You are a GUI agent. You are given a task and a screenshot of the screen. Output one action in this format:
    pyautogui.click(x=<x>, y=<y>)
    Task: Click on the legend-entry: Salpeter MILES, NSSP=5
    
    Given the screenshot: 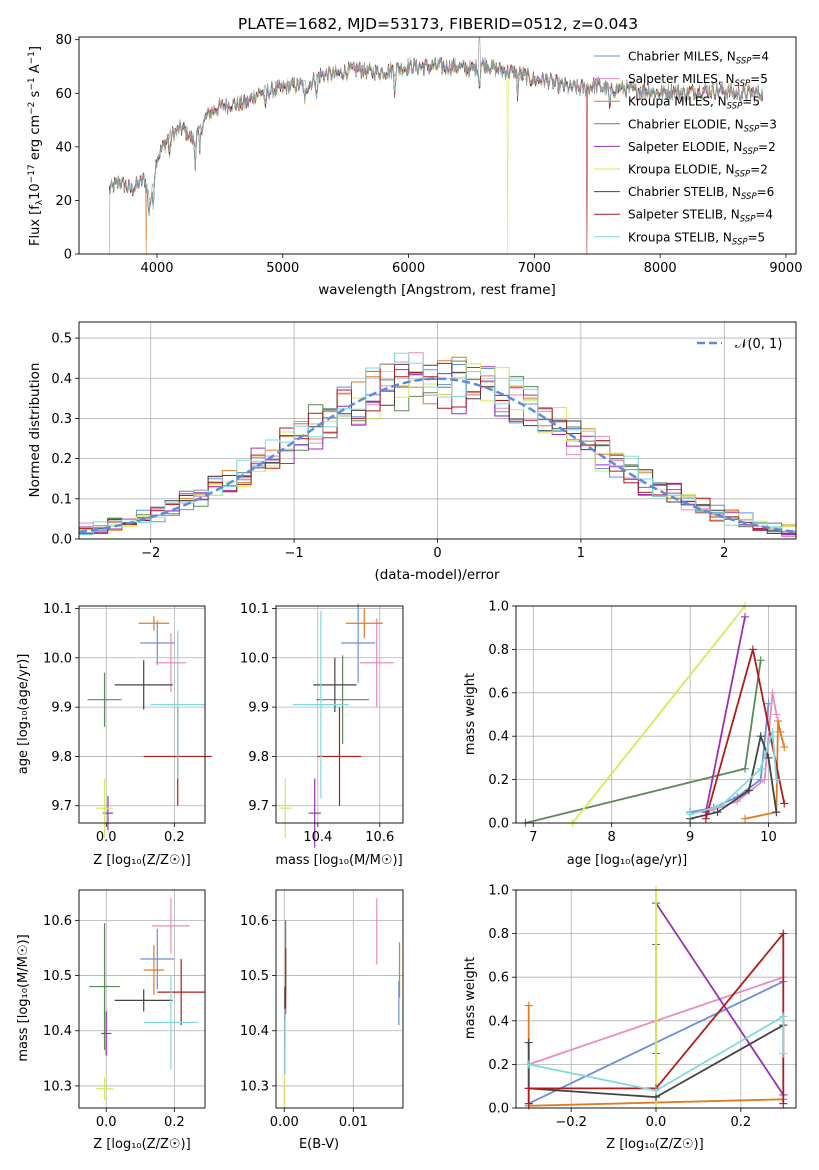 What is the action you would take?
    pyautogui.click(x=698, y=80)
    